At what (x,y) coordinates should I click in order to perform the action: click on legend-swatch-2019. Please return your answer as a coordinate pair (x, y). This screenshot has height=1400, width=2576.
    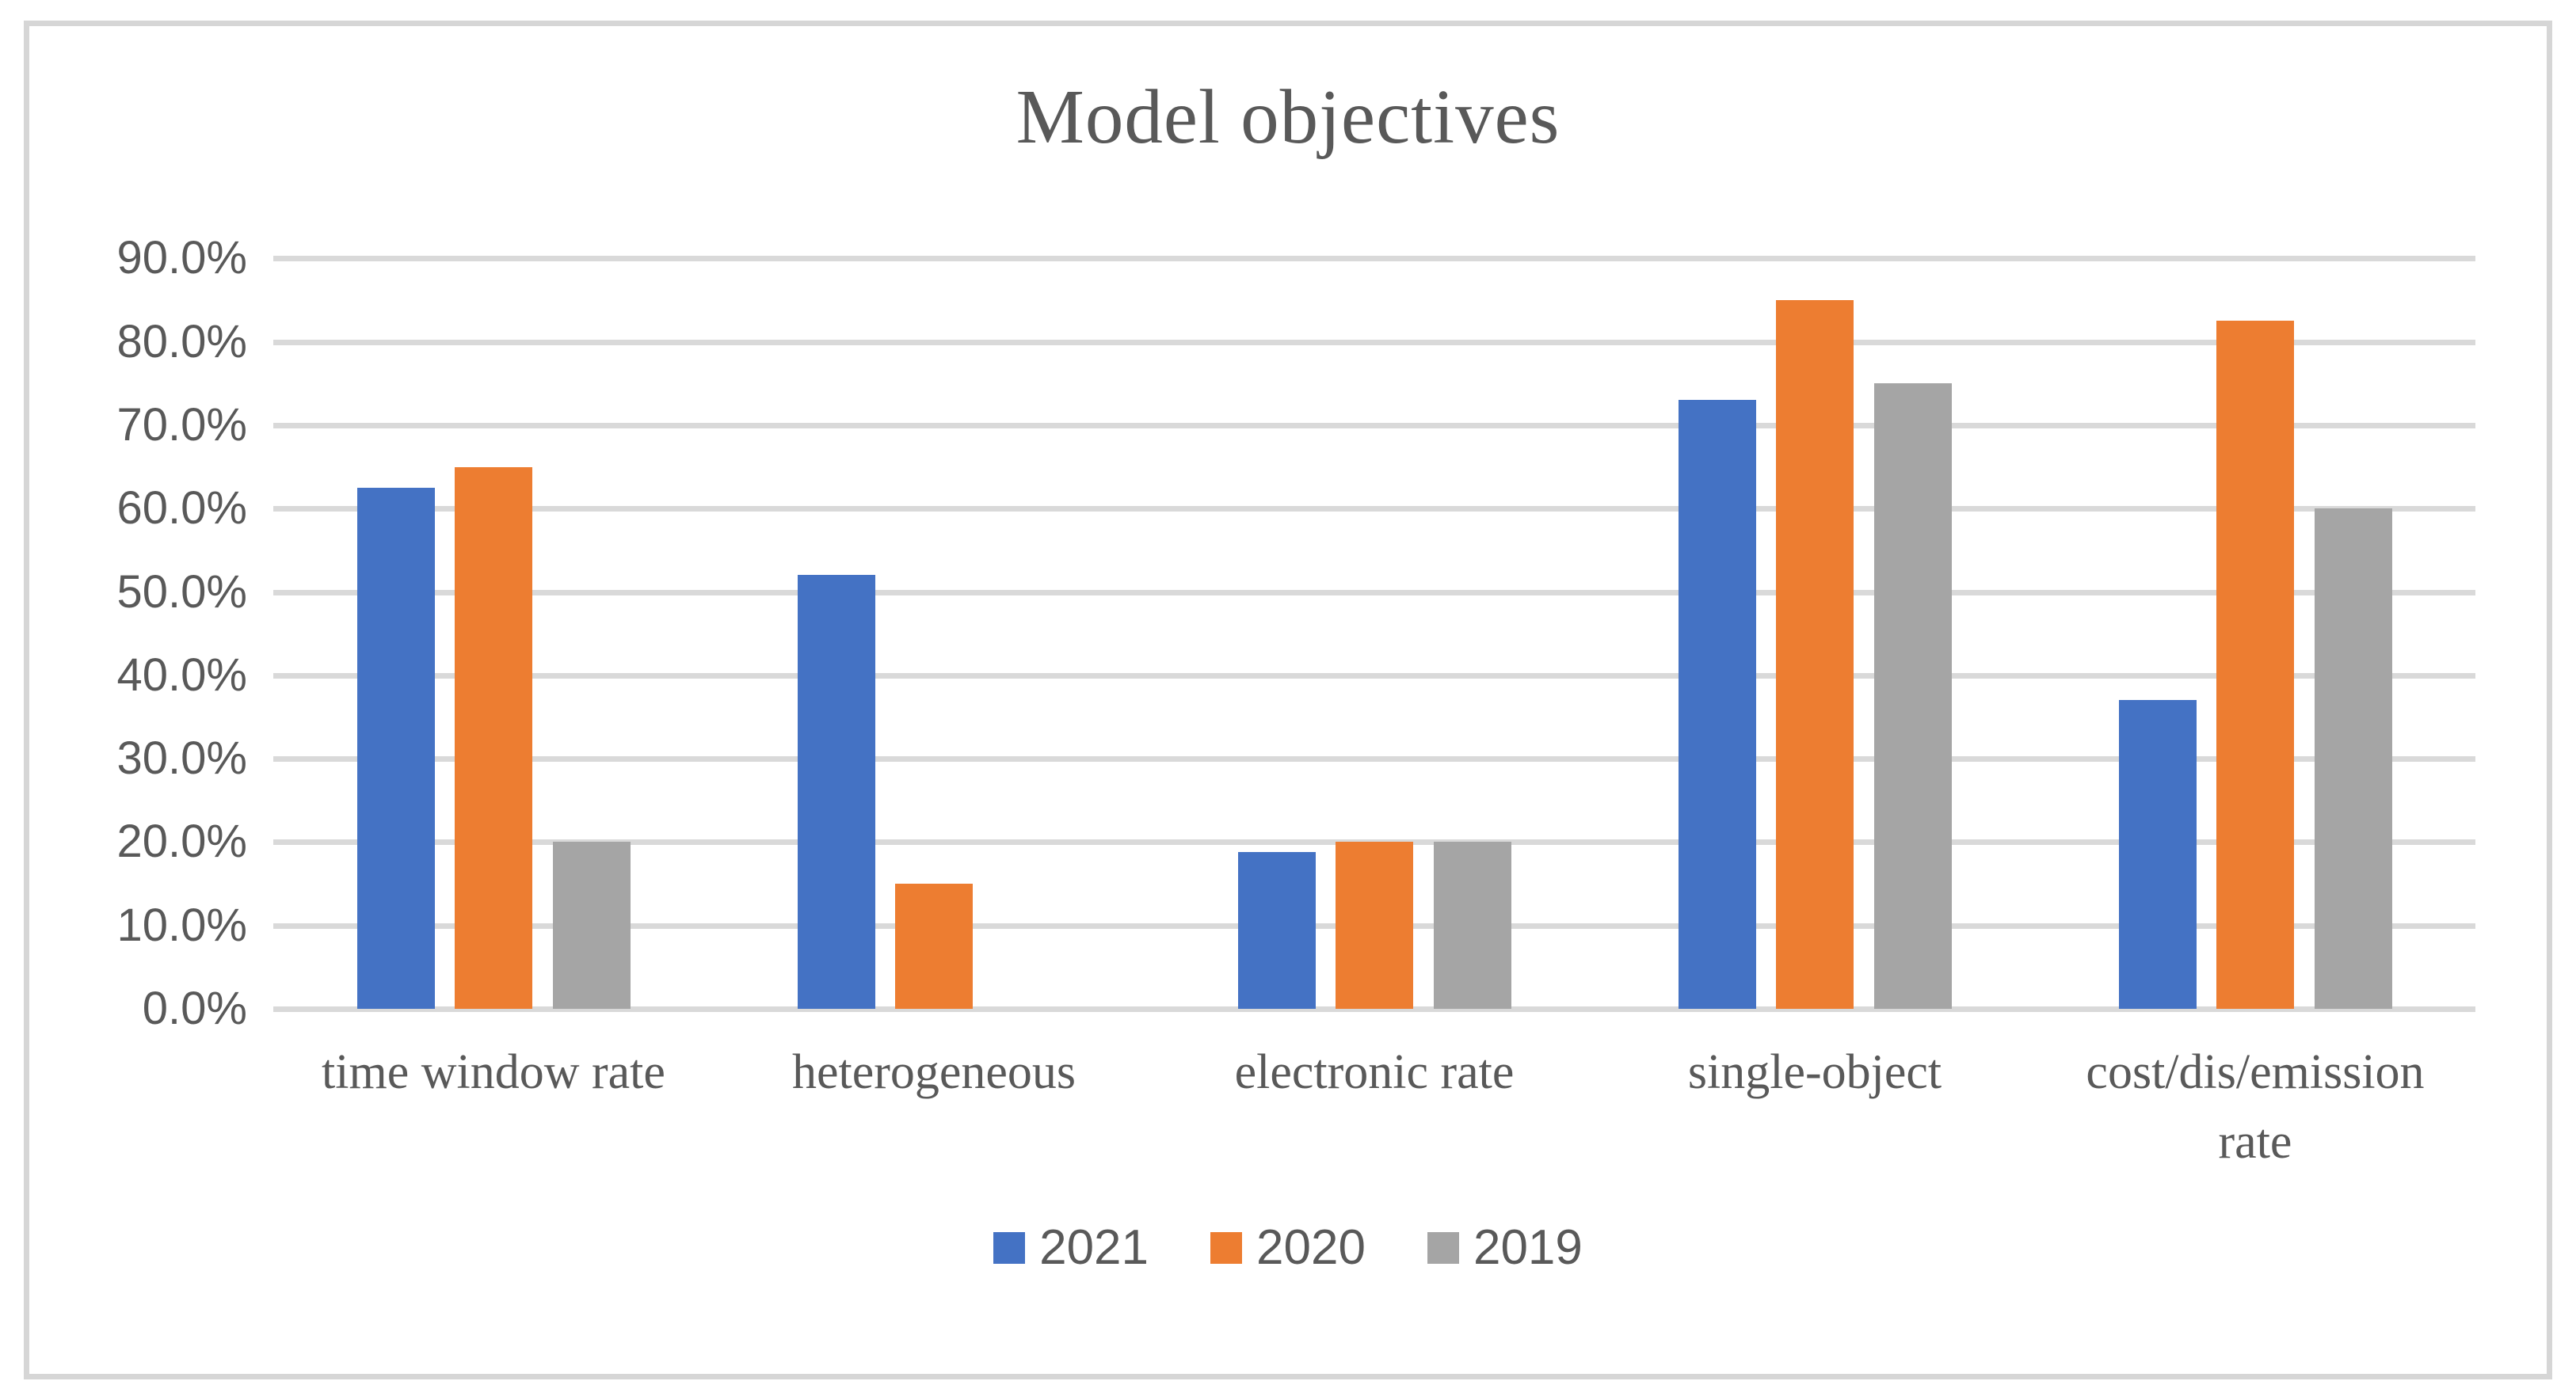
    Looking at the image, I should click on (1443, 1248).